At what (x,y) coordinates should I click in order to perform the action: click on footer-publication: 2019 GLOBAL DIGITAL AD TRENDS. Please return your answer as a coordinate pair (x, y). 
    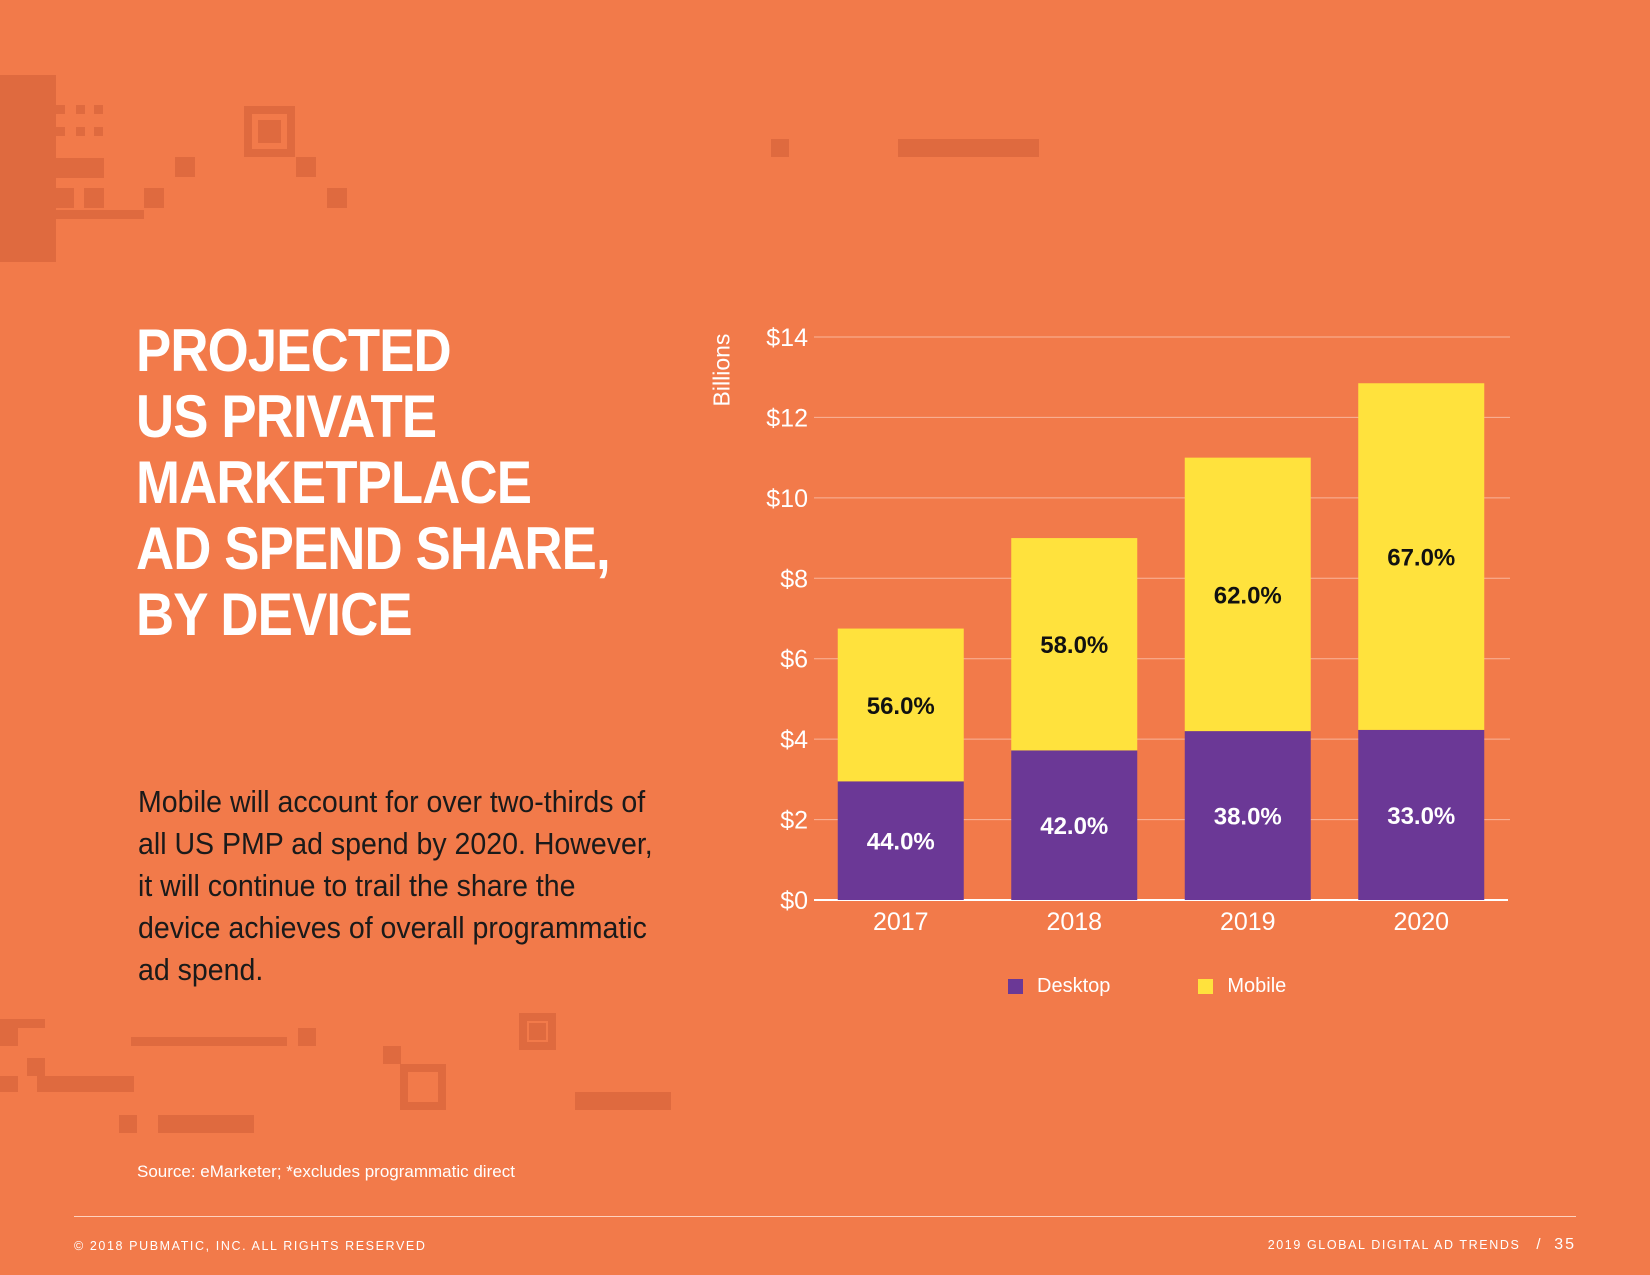
    Looking at the image, I should click on (1394, 1245).